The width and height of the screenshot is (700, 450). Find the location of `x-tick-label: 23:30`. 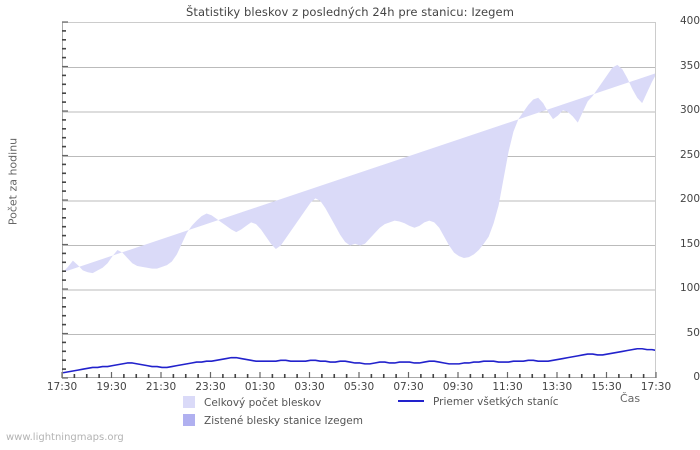

x-tick-label: 23:30 is located at coordinates (210, 387).